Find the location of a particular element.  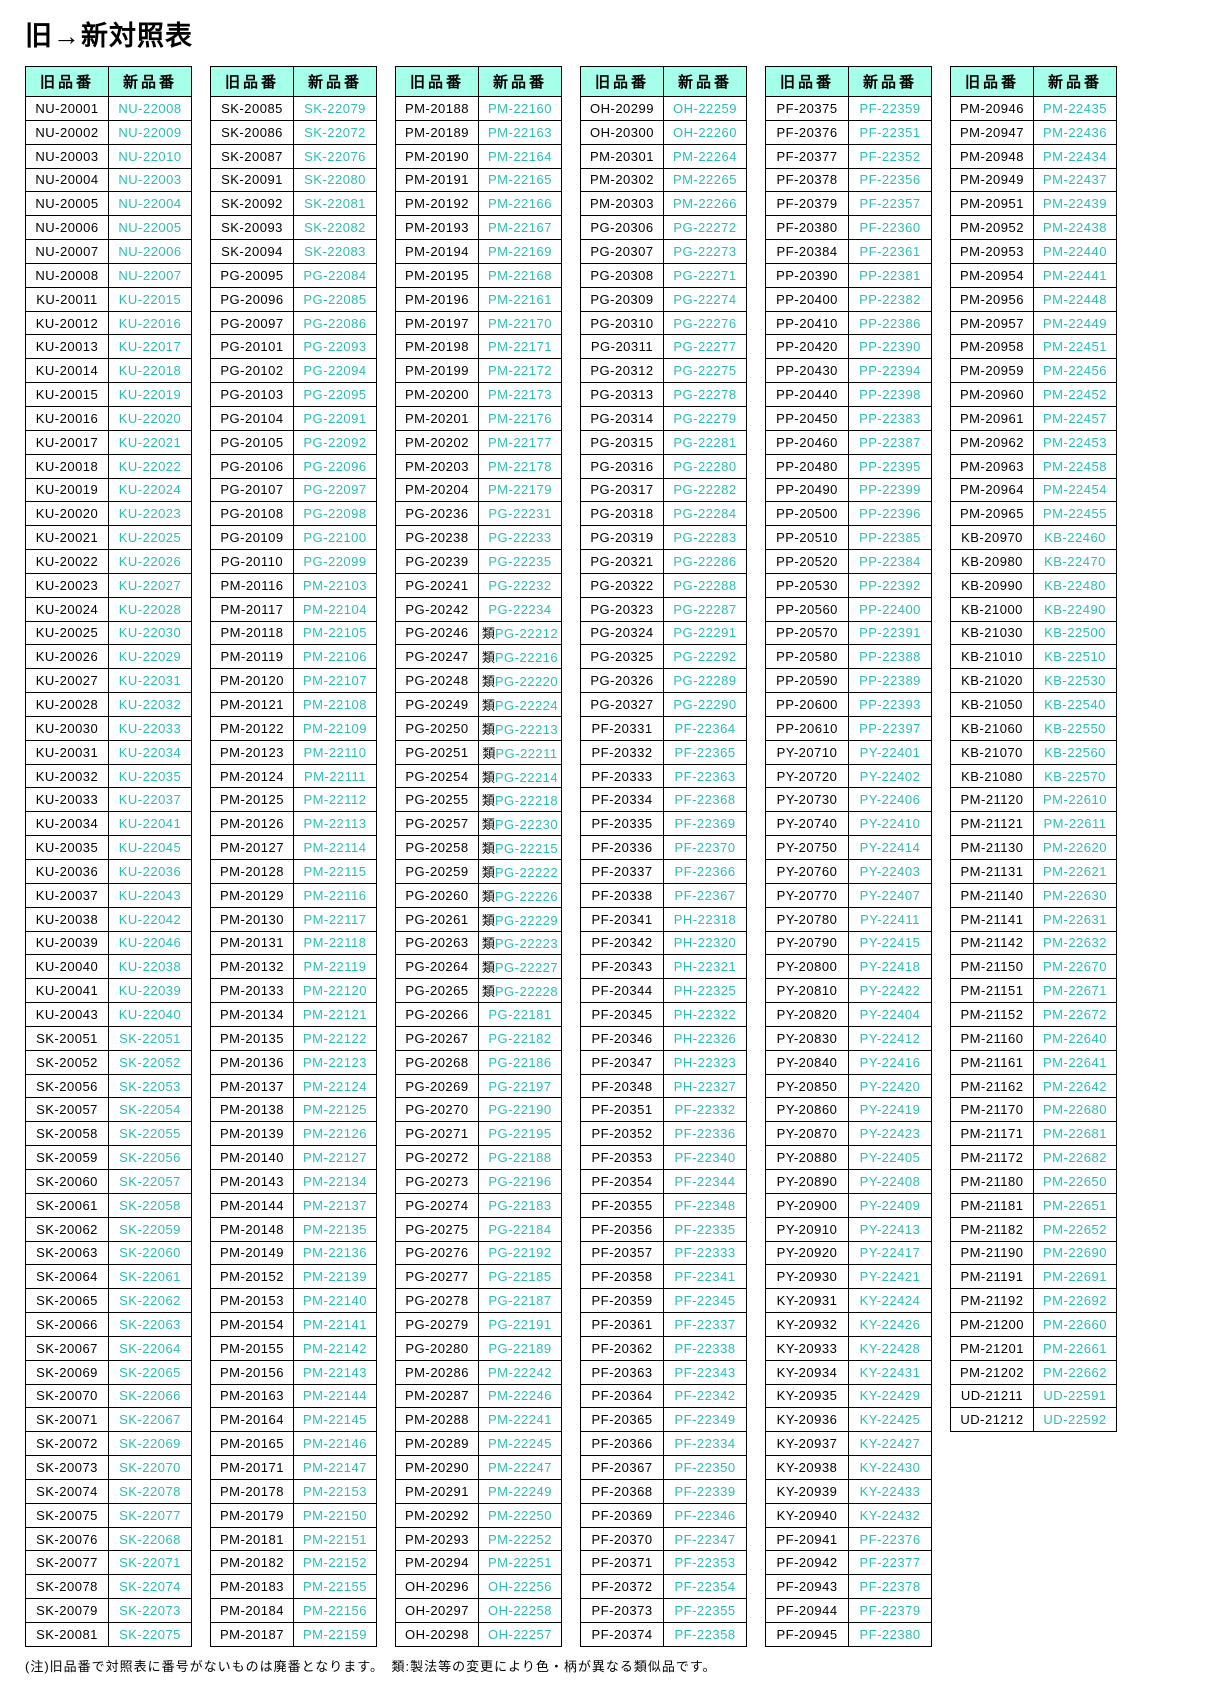

table-row: KY-20934 KY-22431 is located at coordinates (848, 1372).